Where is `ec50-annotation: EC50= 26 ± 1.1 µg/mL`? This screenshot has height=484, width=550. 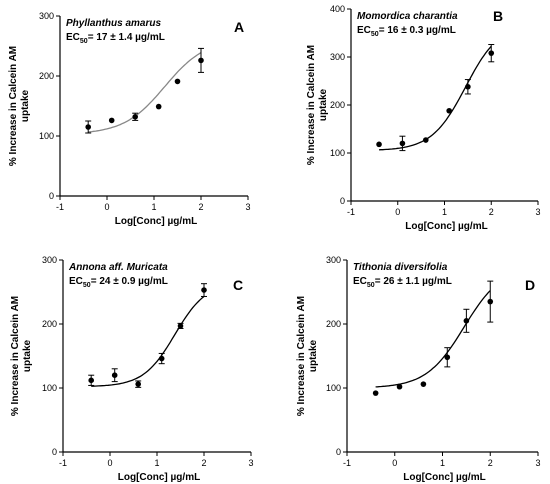
ec50-annotation: EC50= 26 ± 1.1 µg/mL is located at coordinates (402, 282).